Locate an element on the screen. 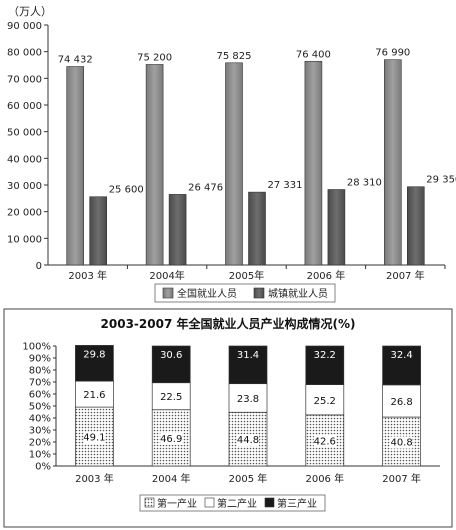 This screenshot has width=456, height=530. x-category-label: 2005年 is located at coordinates (246, 275).